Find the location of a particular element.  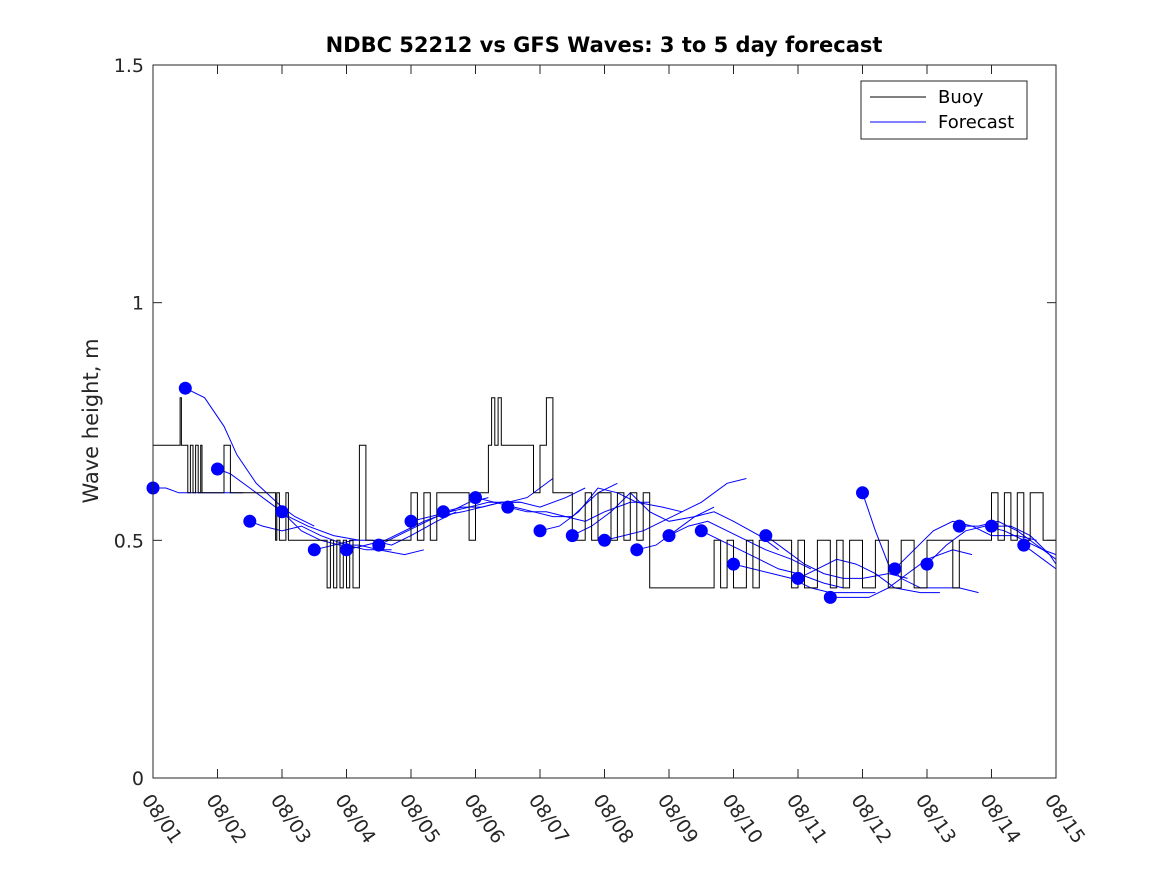

legend-box is located at coordinates (944, 110).